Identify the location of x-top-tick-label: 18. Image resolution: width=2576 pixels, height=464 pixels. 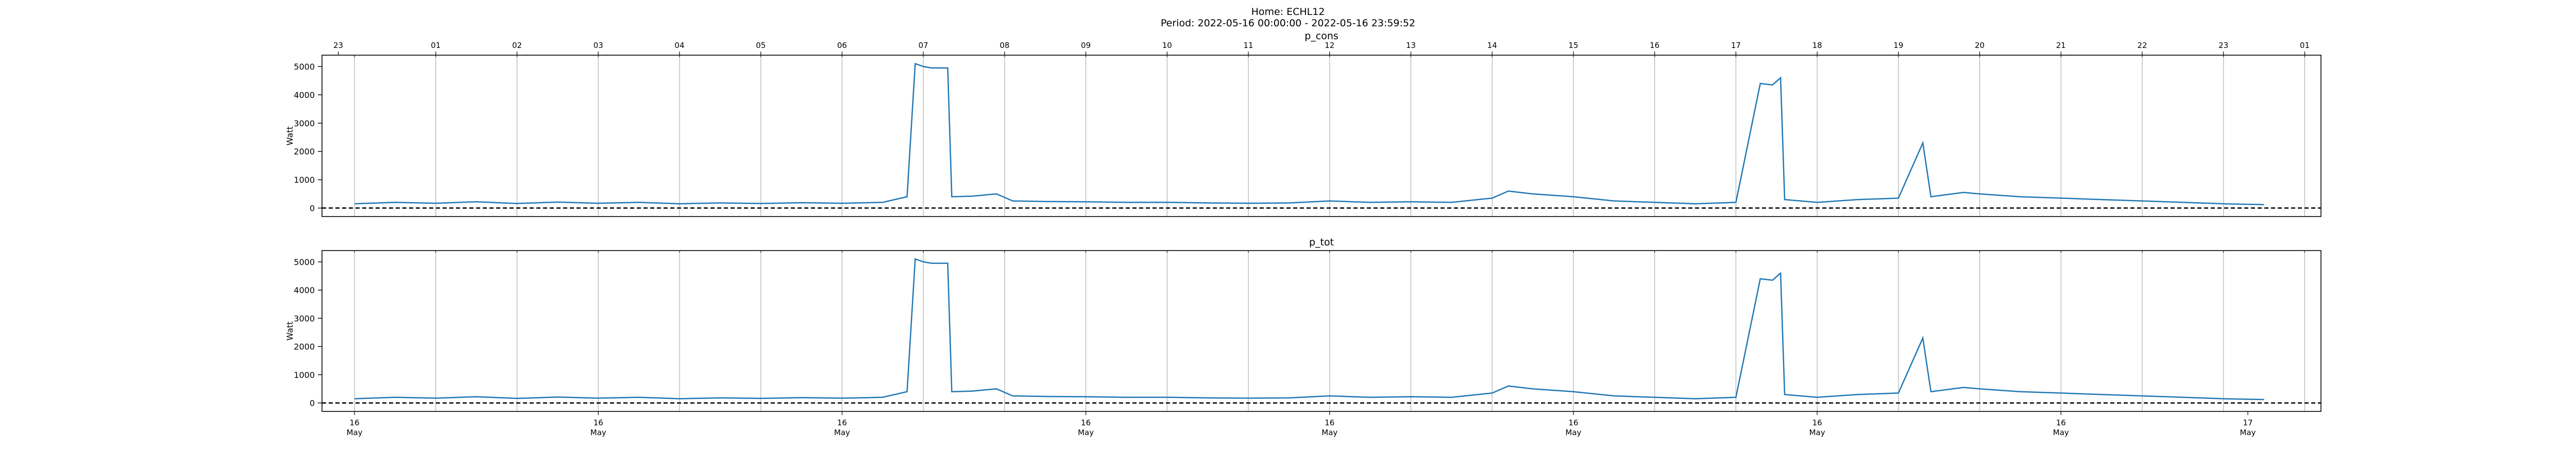
(1817, 45).